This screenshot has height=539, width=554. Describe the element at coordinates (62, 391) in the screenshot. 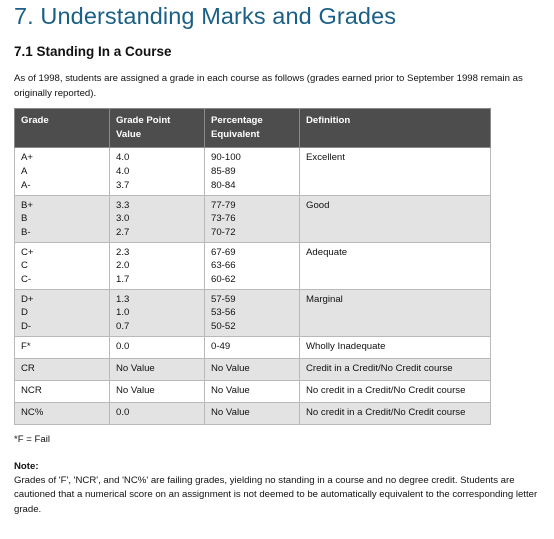

I see `grade-cell: NCR` at that location.